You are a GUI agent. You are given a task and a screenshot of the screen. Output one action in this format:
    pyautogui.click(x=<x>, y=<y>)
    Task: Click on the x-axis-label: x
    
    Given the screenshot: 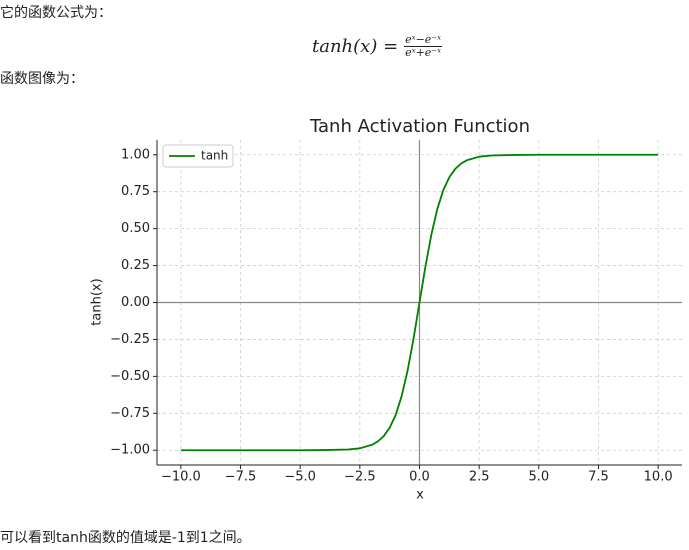 What is the action you would take?
    pyautogui.click(x=420, y=495)
    